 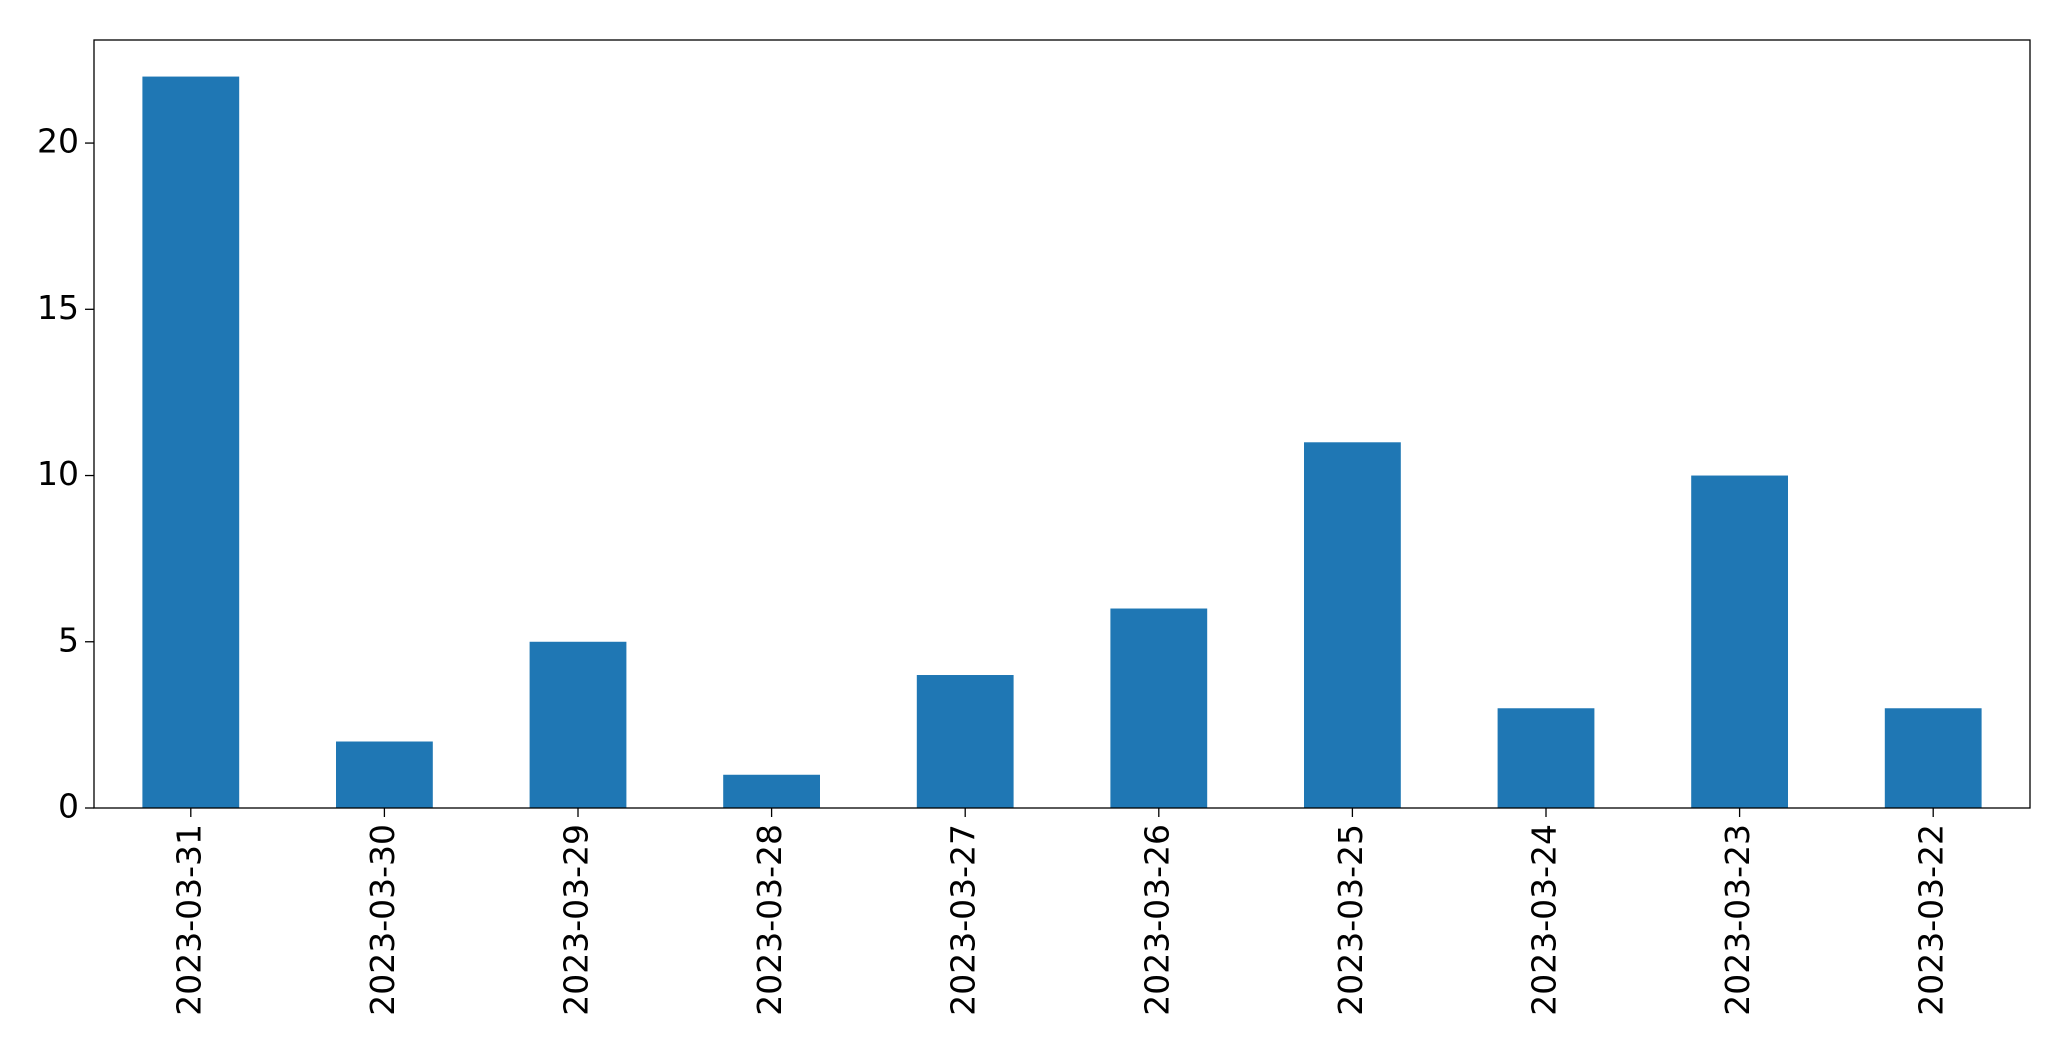 I want to click on x-tick-label: 2023-03-30, so click(x=382, y=920).